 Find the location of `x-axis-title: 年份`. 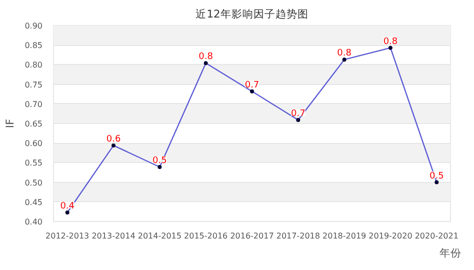

x-axis-title: 年份 is located at coordinates (451, 253).